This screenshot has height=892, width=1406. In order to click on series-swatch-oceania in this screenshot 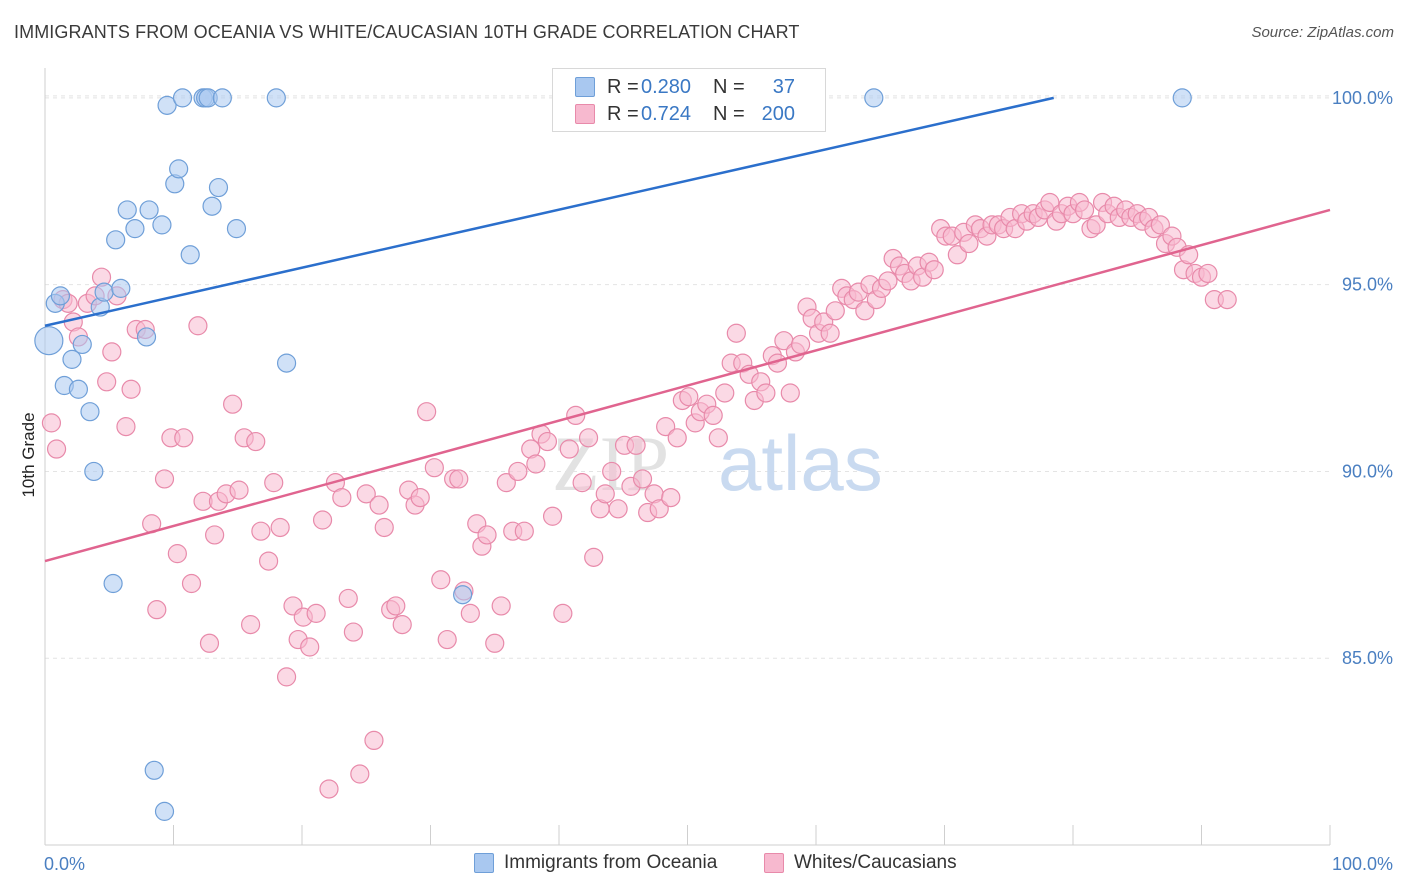, I will do `click(484, 863)`.